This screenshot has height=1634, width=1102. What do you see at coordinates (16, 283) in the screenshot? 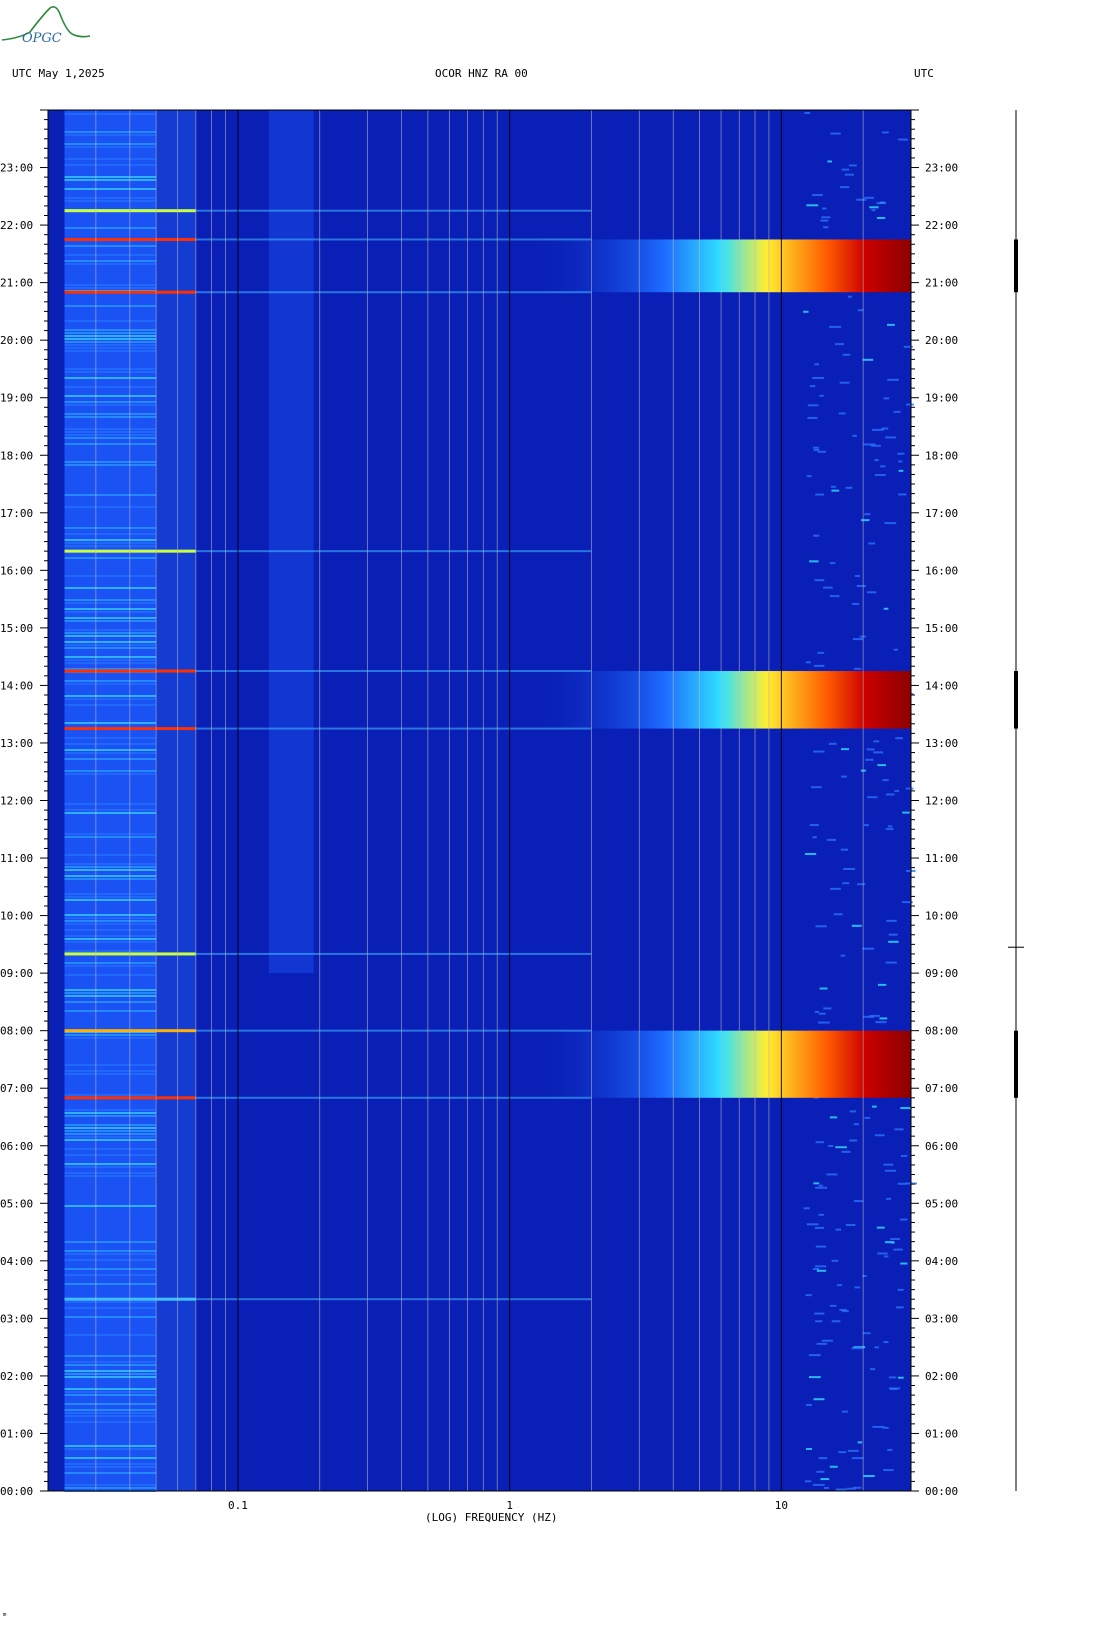
I see `y-tick-label-left: 21:00` at bounding box center [16, 283].